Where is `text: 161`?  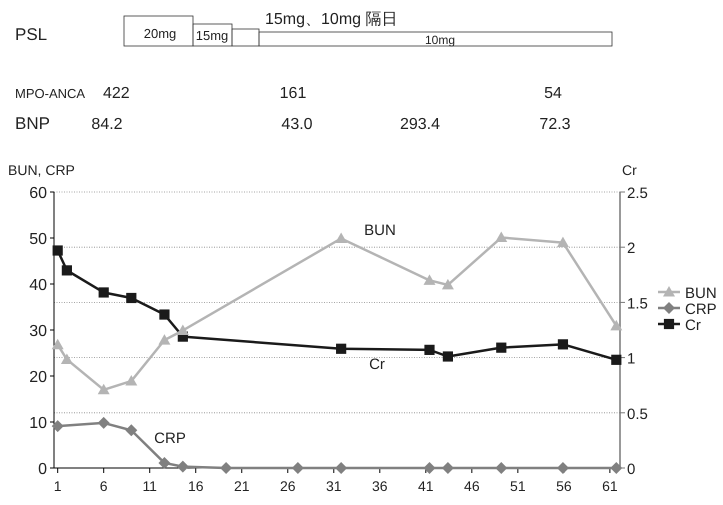 text: 161 is located at coordinates (293, 93).